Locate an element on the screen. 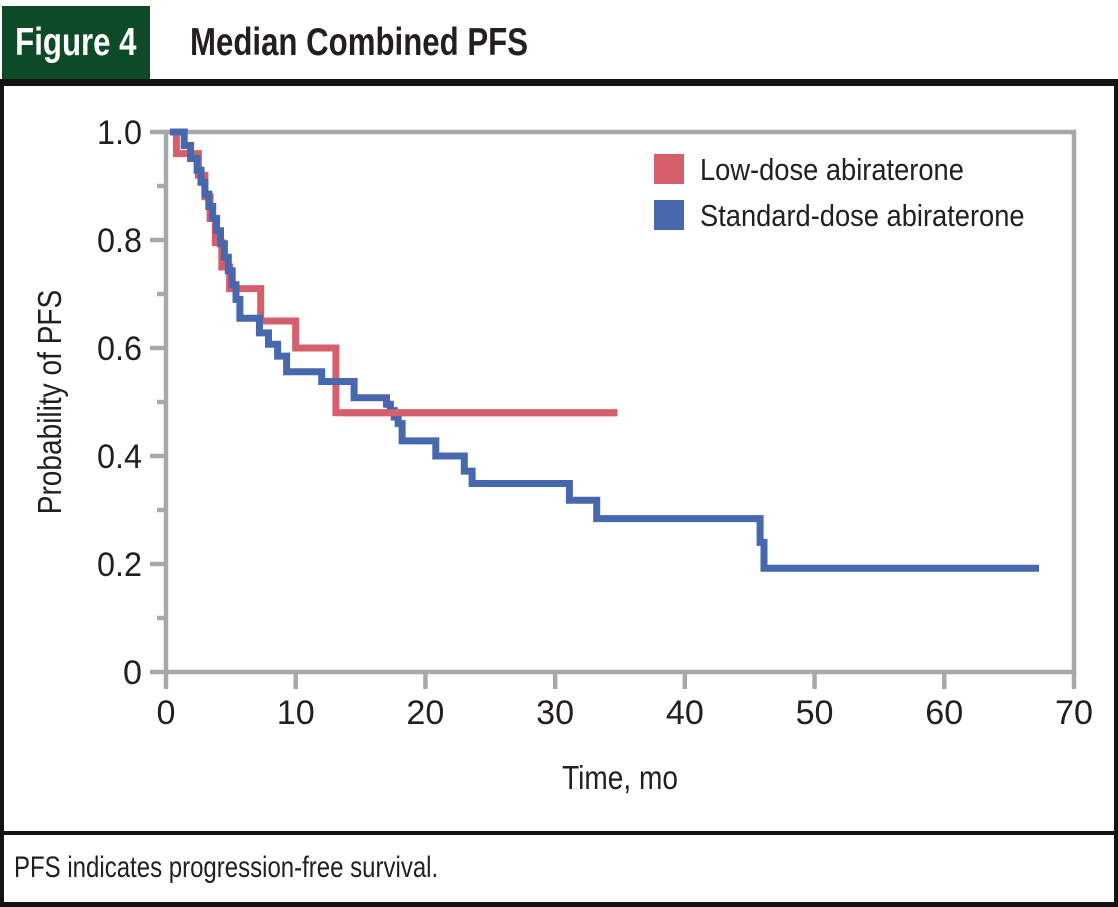 Image resolution: width=1118 pixels, height=907 pixels. legend-label-low-dose: Low-dose abiraterone is located at coordinates (832, 169).